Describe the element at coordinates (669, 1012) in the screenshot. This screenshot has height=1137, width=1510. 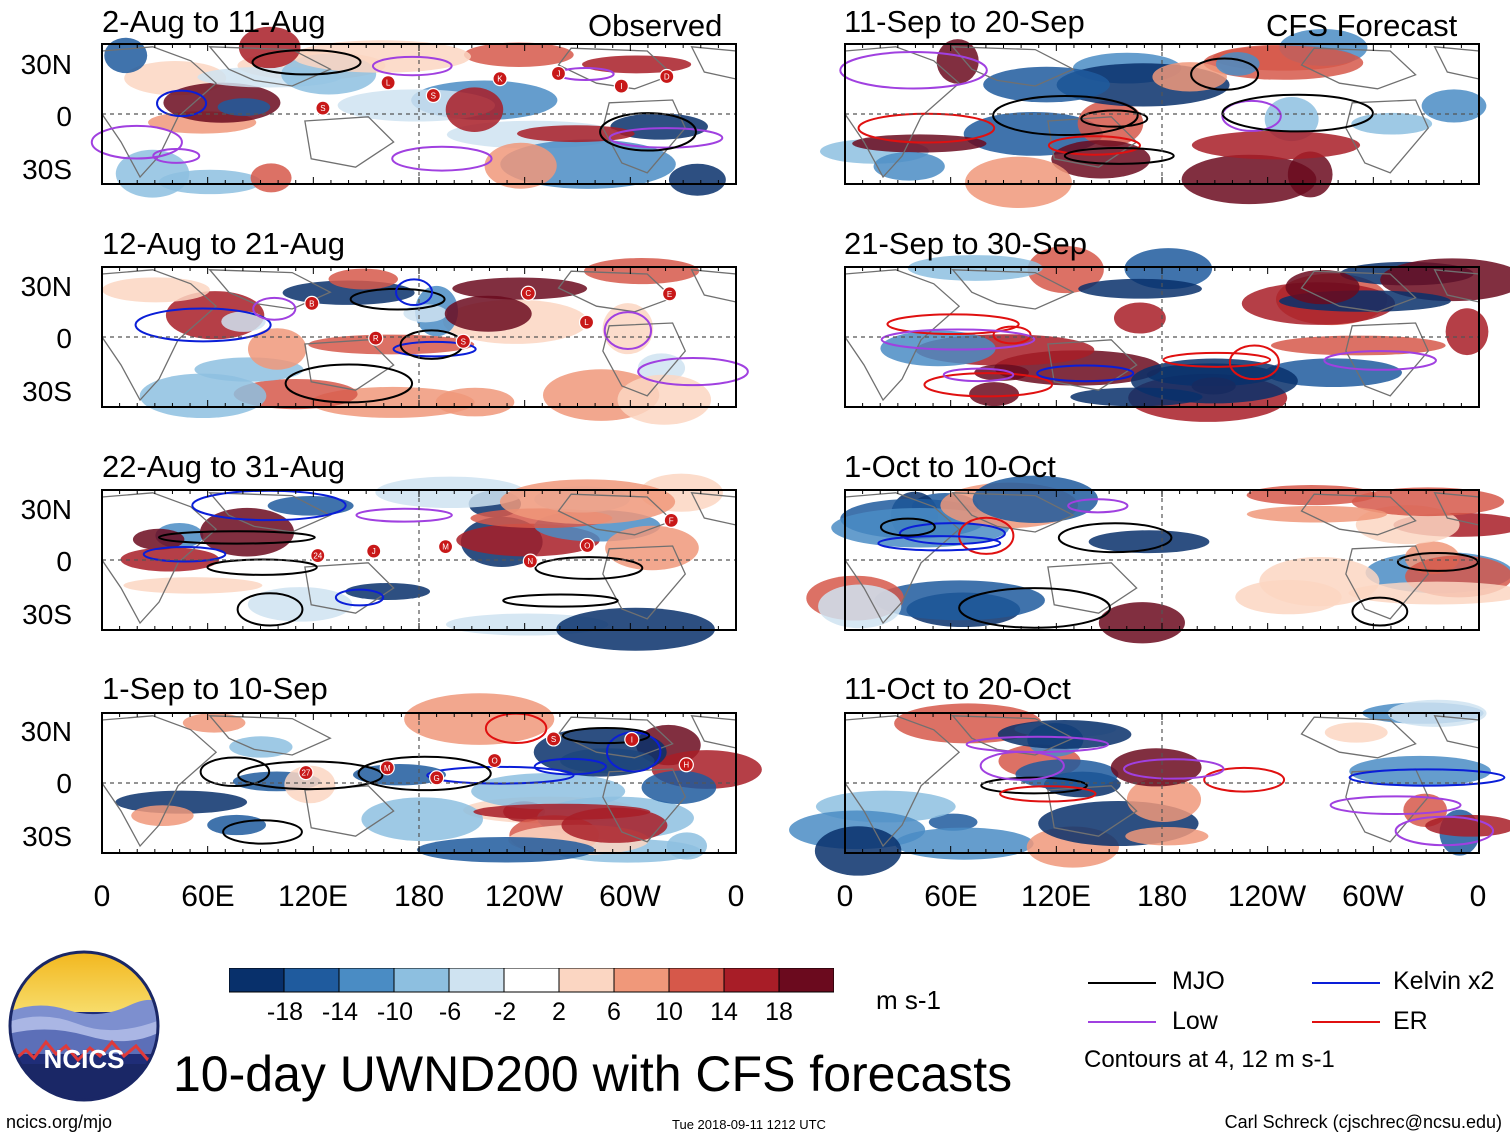
I see `colorbar-label: 10` at that location.